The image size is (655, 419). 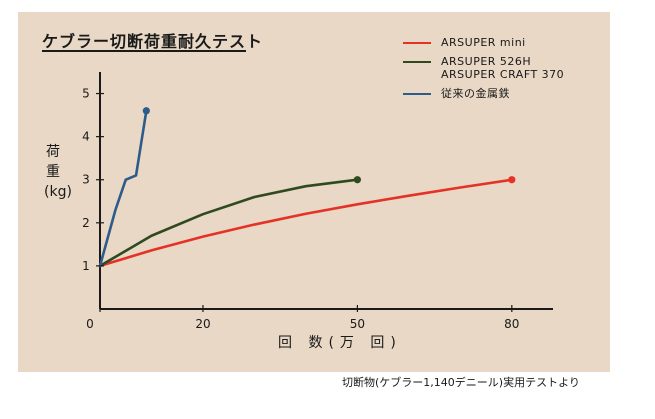 I want to click on y-tick-label: 4, so click(x=86, y=137).